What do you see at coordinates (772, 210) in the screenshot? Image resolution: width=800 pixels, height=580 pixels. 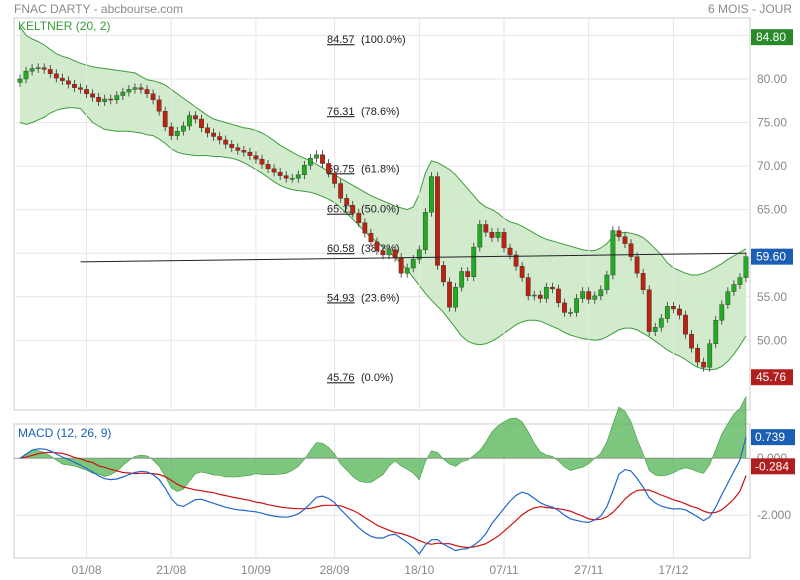 I see `price-tick-label: 65.00` at bounding box center [772, 210].